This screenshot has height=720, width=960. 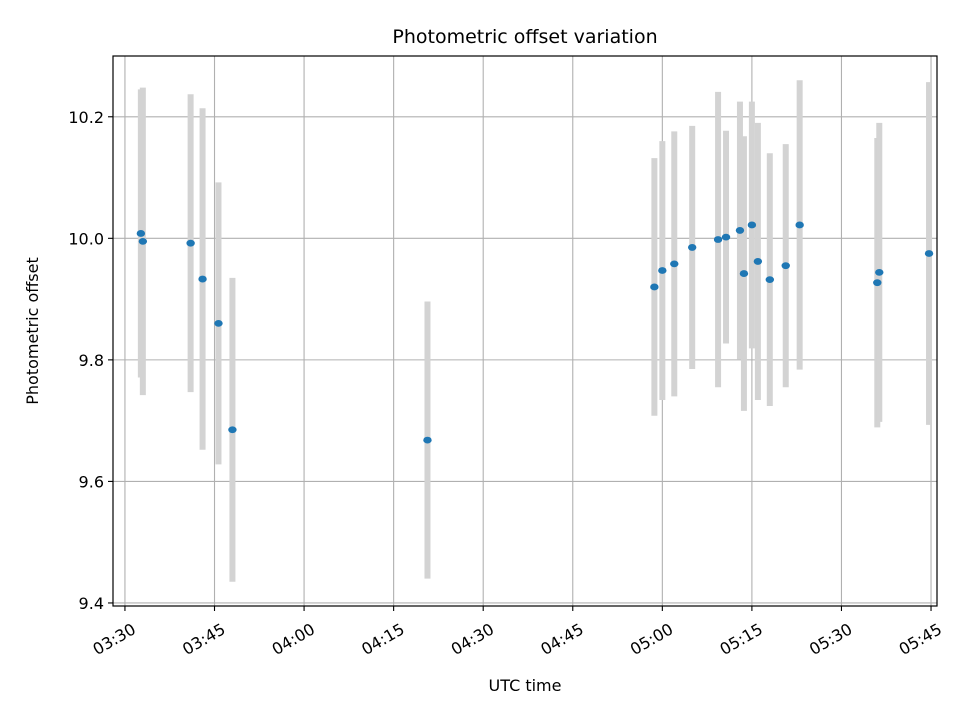 What do you see at coordinates (561, 639) in the screenshot?
I see `x-tick-label: 04:45` at bounding box center [561, 639].